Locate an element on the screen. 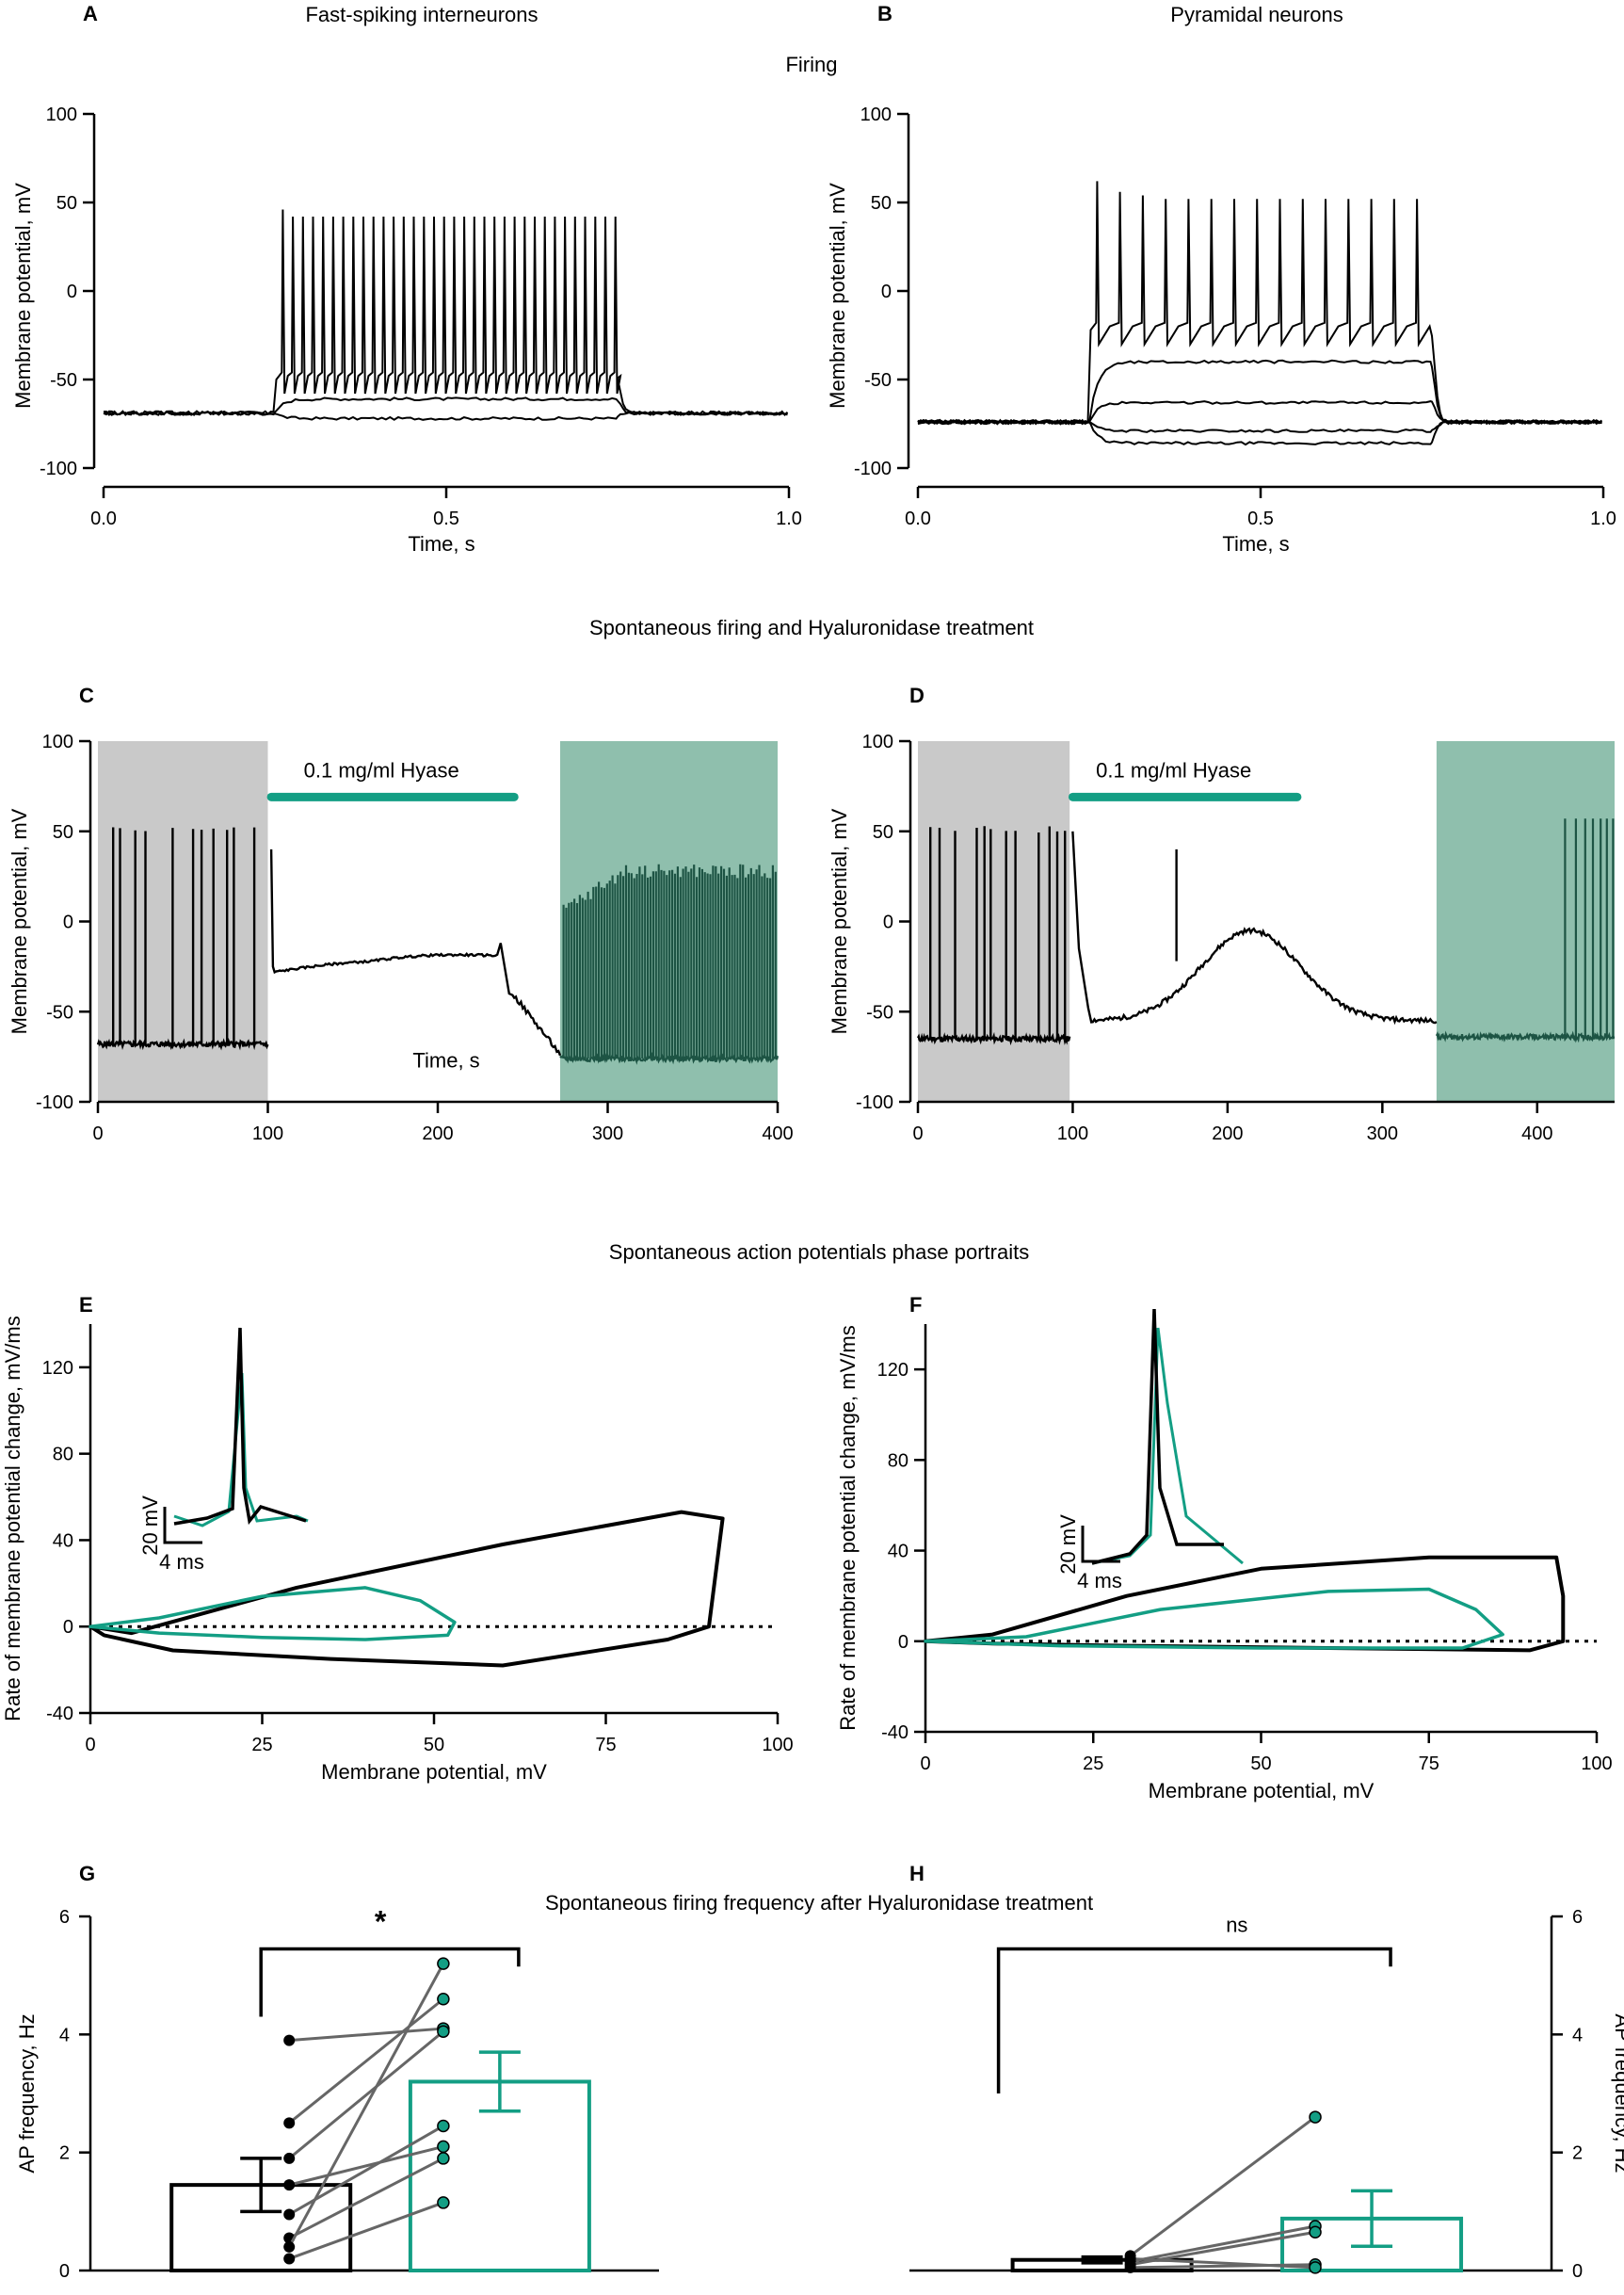  chart-g-fs-frequency: 0 2 4 6 AP frequency, Hz Control FS Hyase FS * is located at coordinates (337, 2099).